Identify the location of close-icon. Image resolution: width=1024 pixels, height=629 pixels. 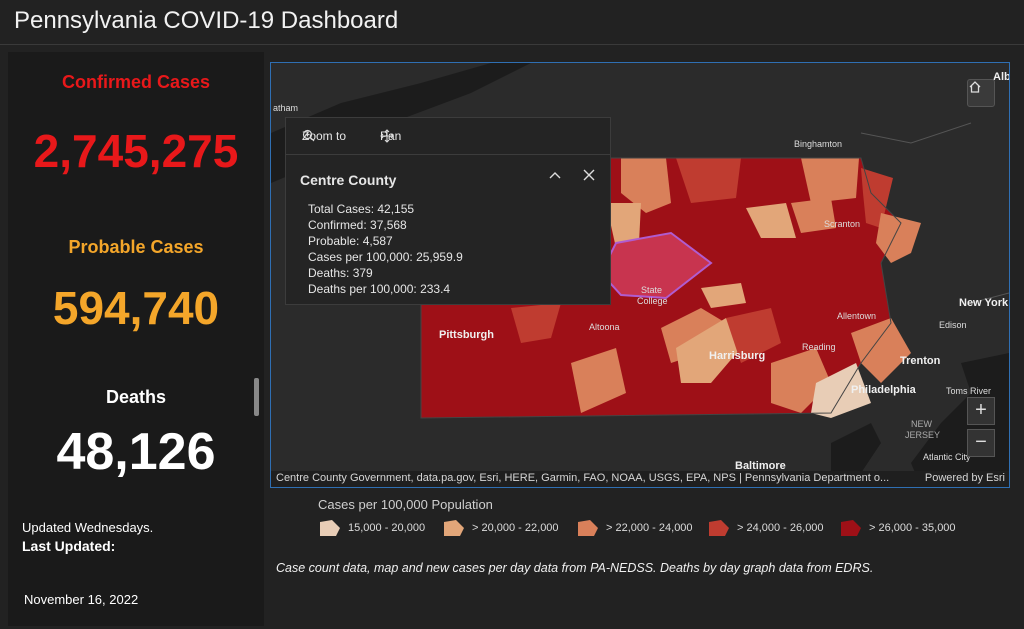
(589, 175).